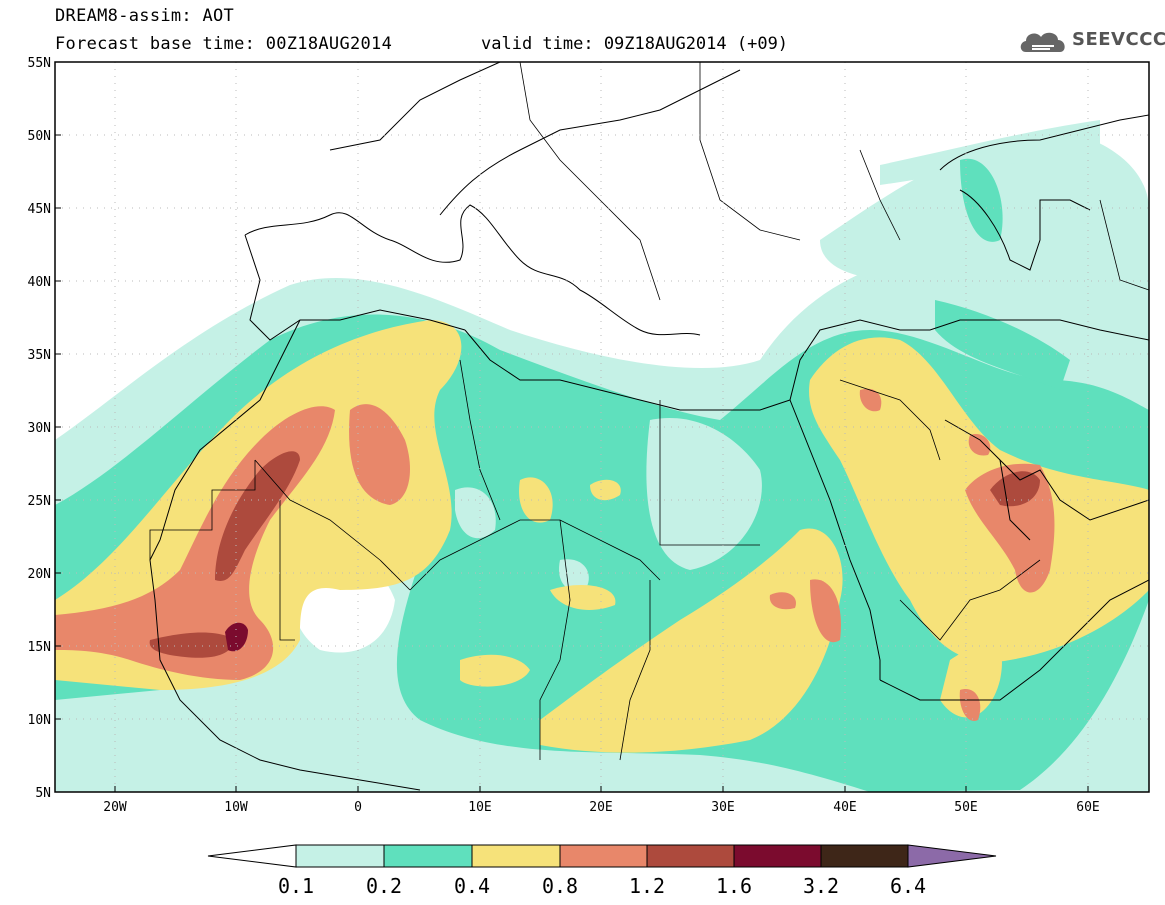 The width and height of the screenshot is (1165, 905). Describe the element at coordinates (43, 793) in the screenshot. I see `lat-label: 5N` at that location.